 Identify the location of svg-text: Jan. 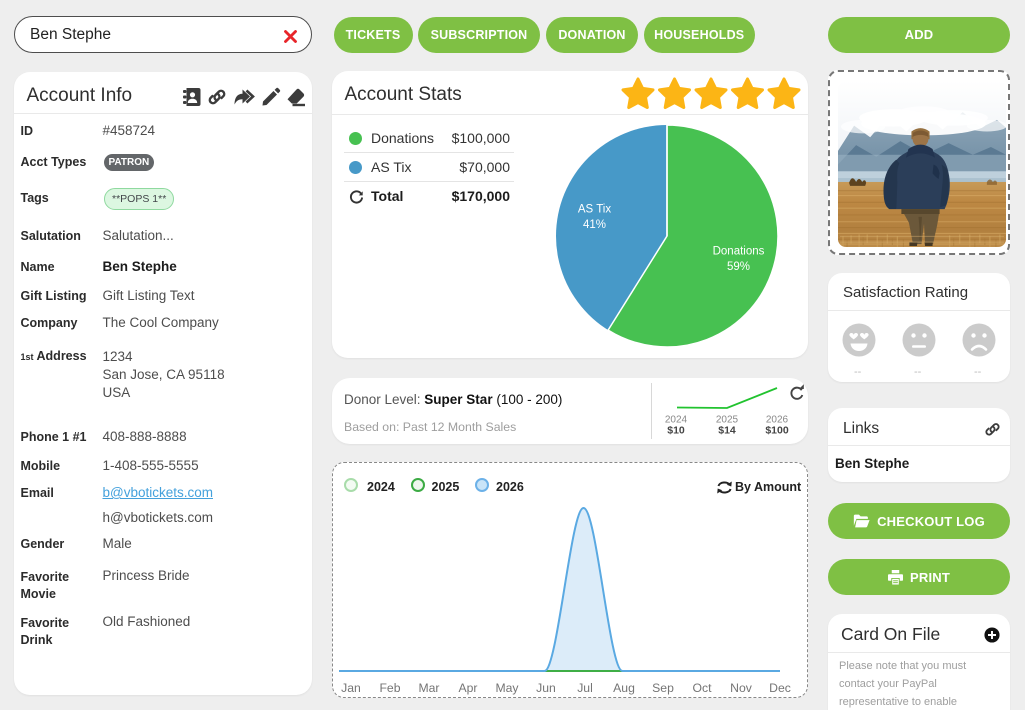
(351, 688).